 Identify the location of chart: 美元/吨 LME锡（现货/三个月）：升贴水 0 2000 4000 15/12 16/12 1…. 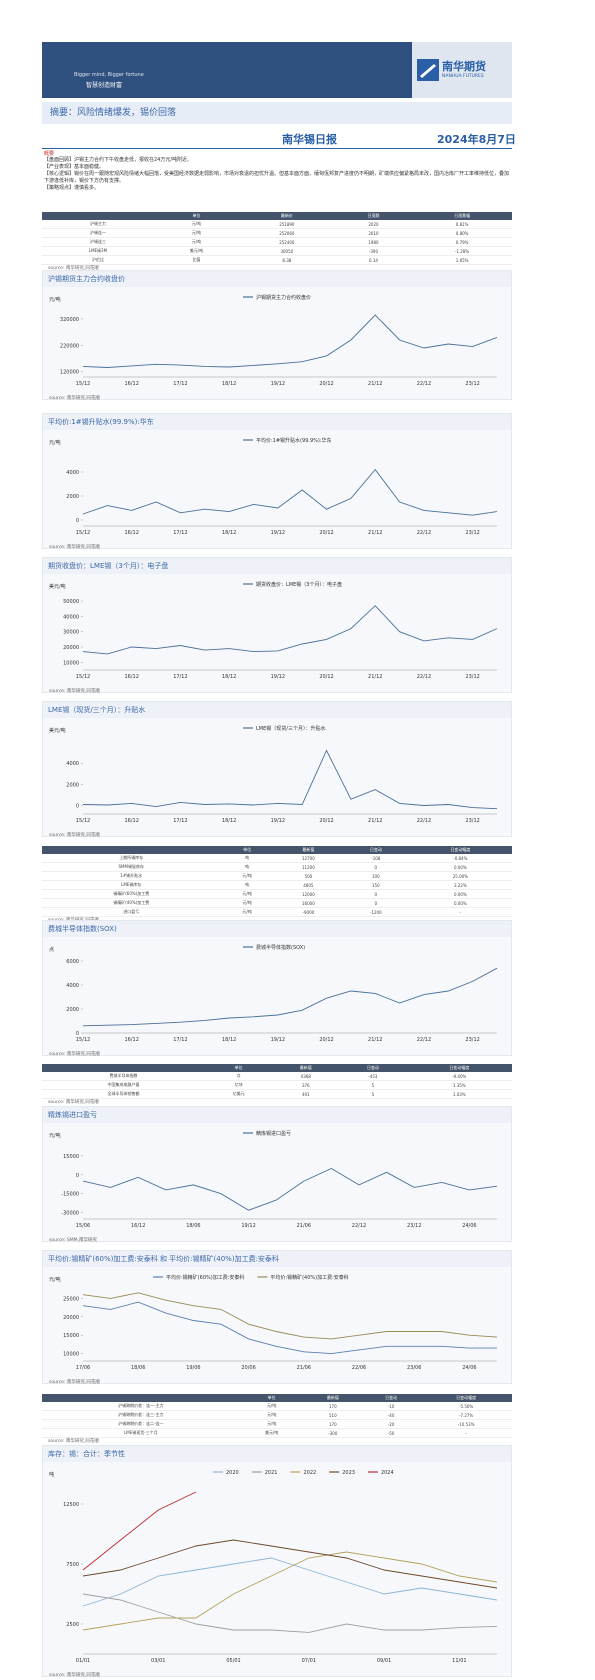
(273, 774).